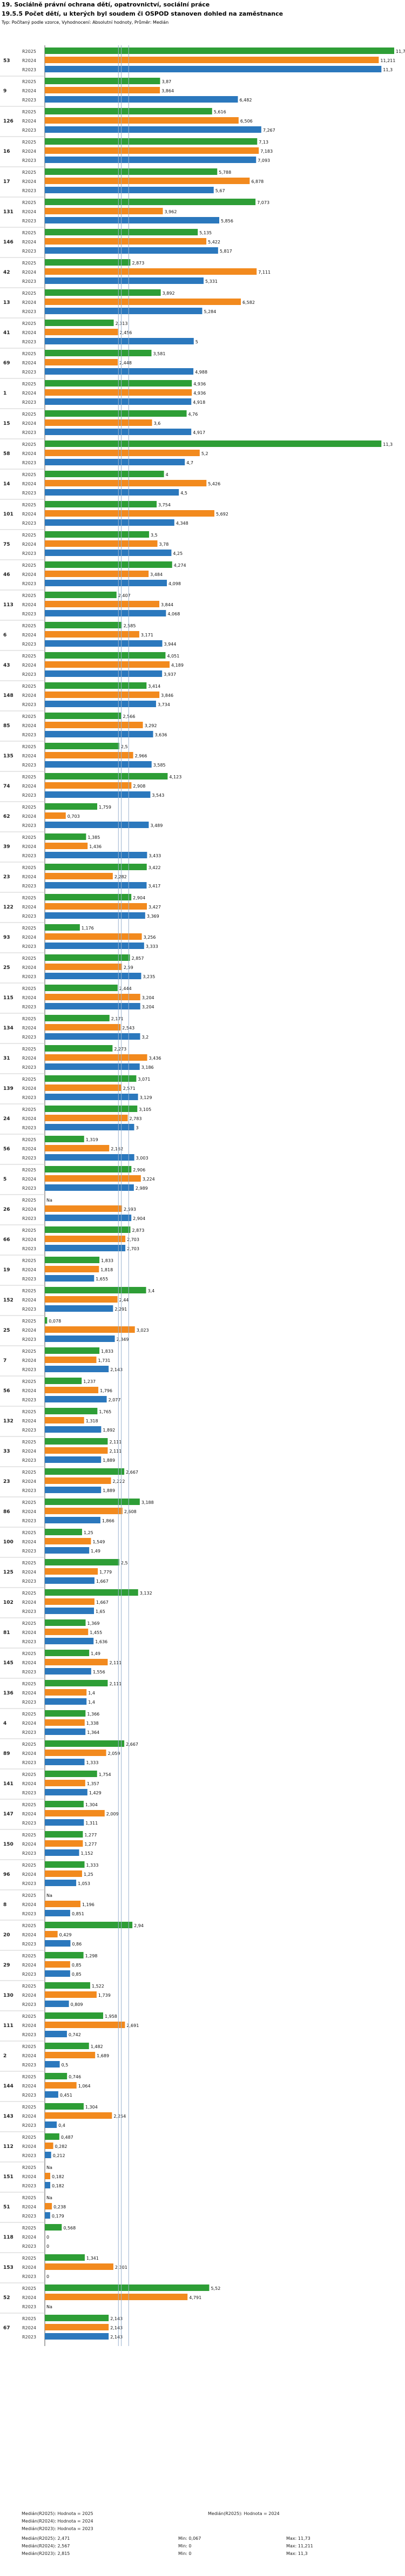 This screenshot has height=2576, width=405. What do you see at coordinates (117, 1149) in the screenshot?
I see `value-label: 2,162` at bounding box center [117, 1149].